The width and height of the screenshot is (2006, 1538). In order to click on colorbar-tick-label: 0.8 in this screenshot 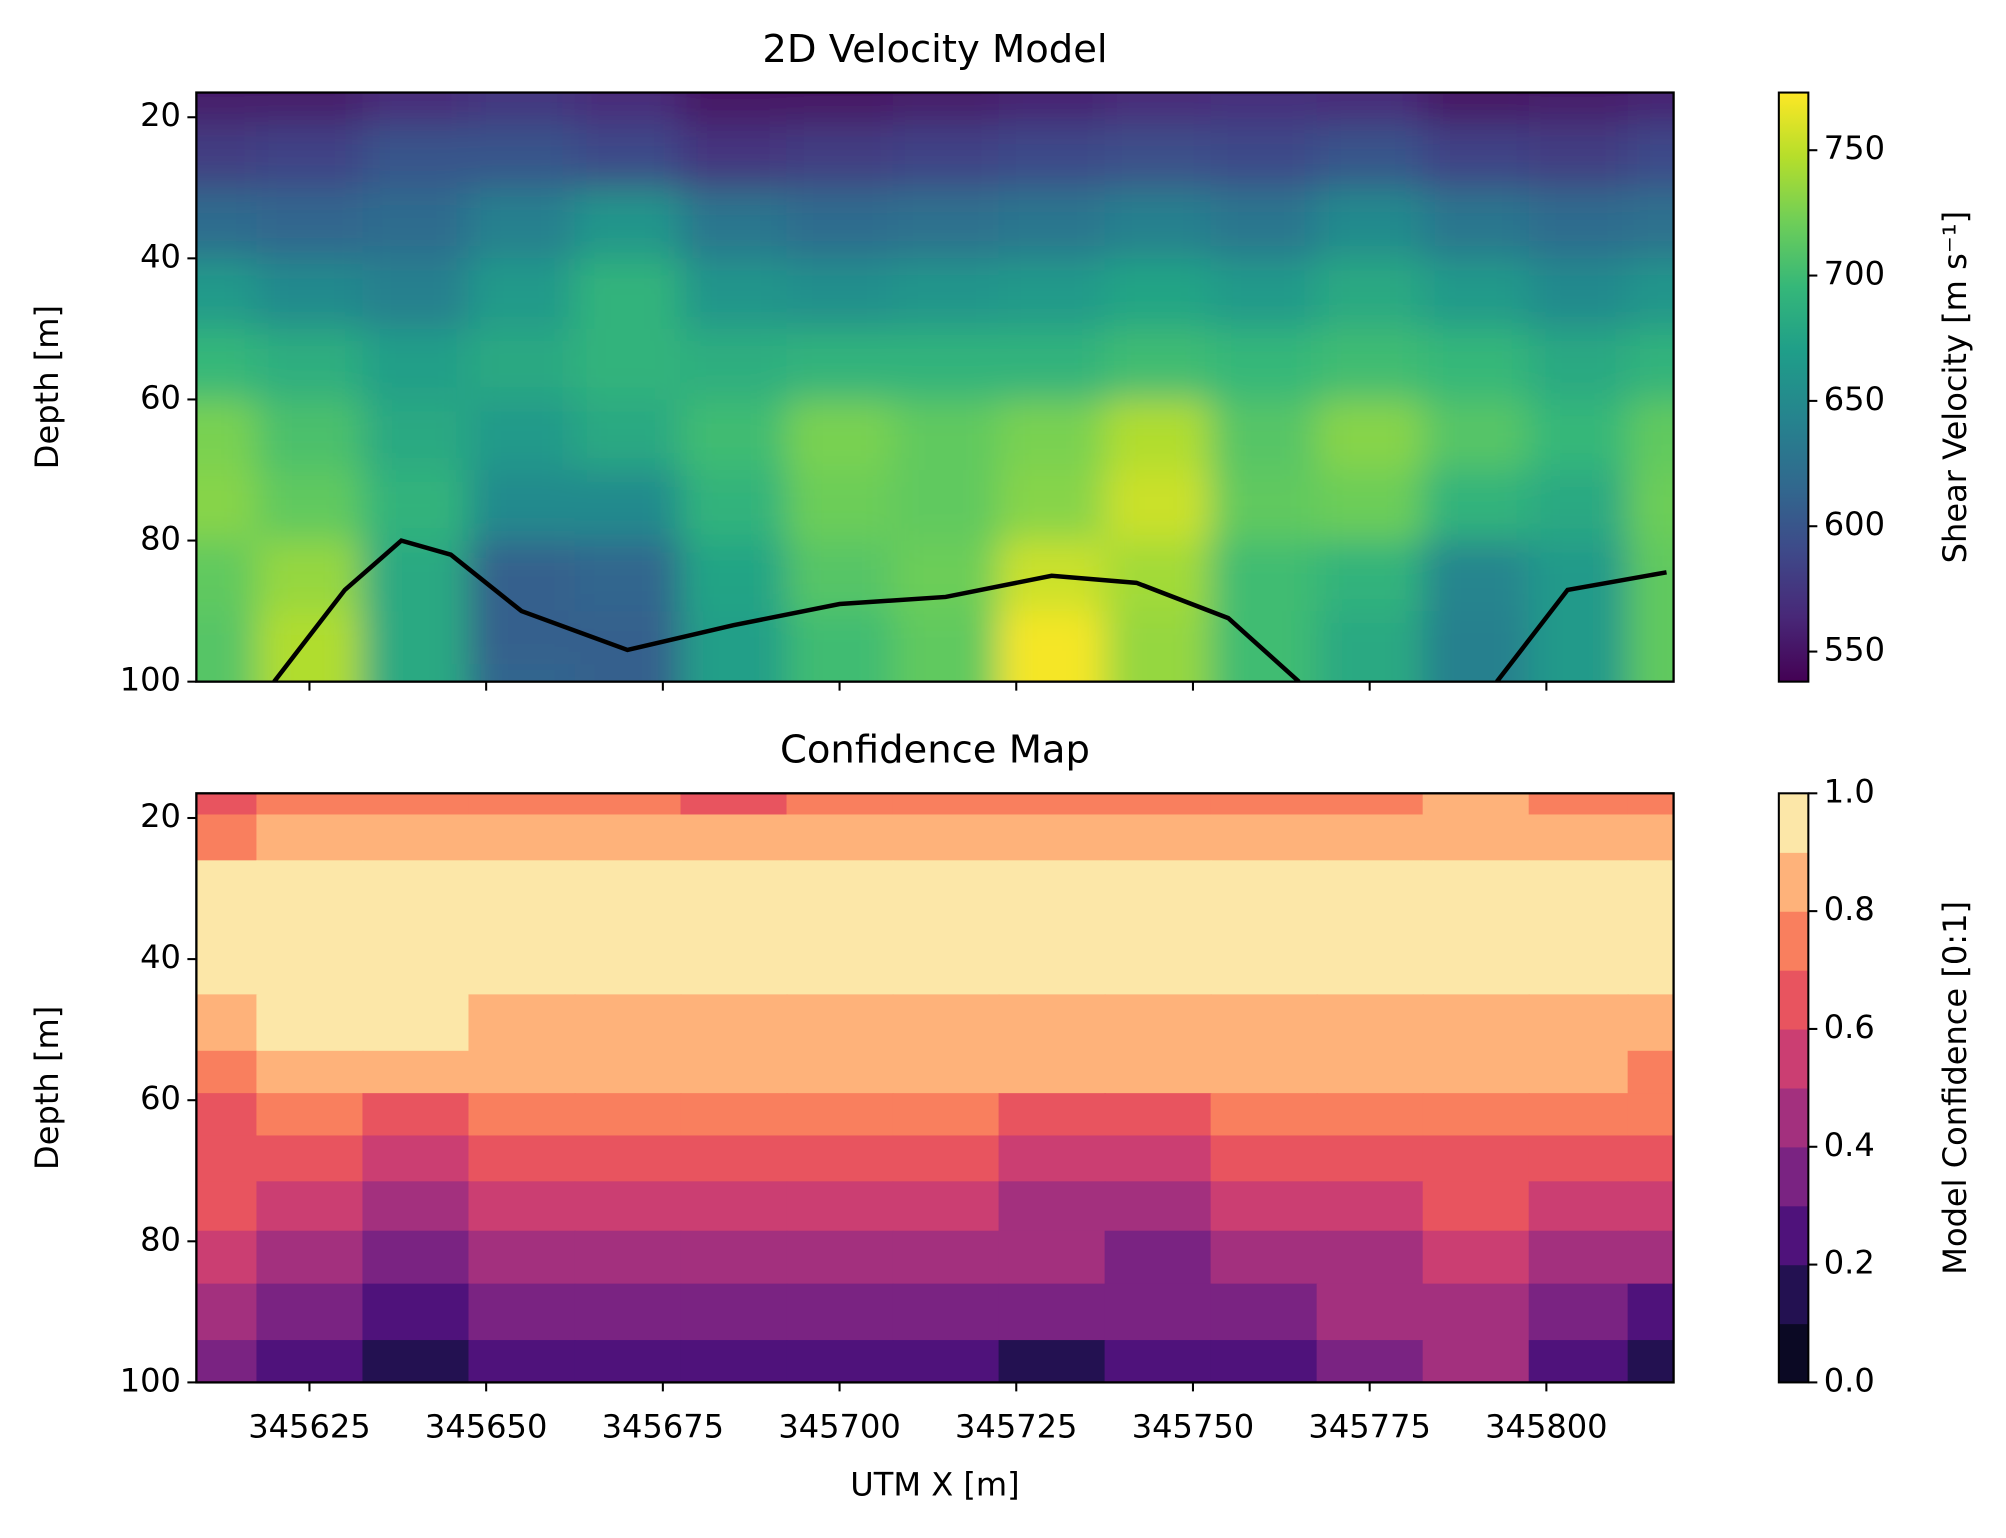, I will do `click(1849, 909)`.